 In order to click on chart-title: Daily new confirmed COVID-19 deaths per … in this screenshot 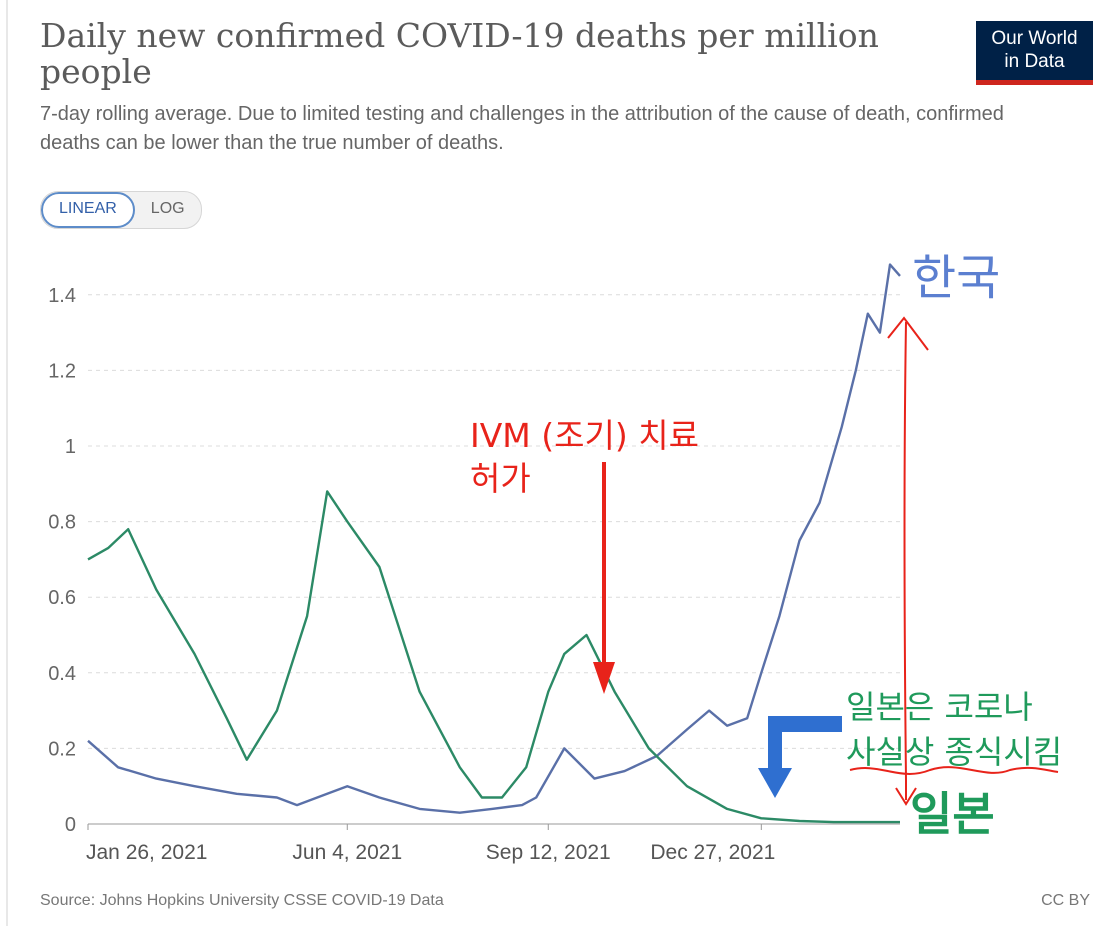, I will do `click(459, 53)`.